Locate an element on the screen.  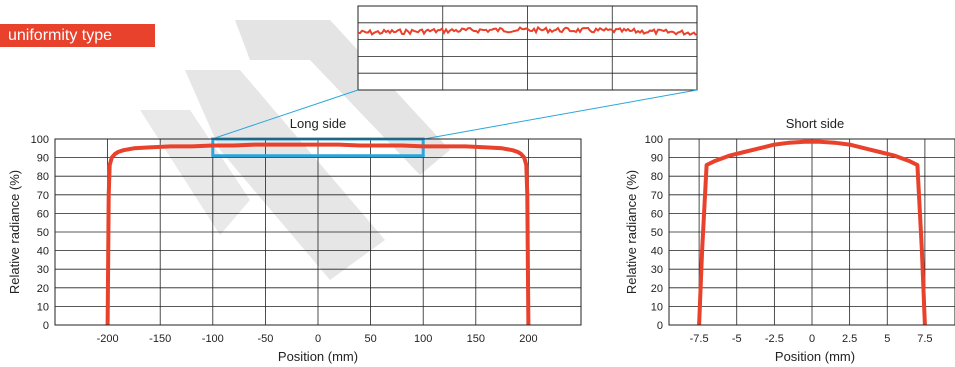
long-x-tick-label: 200 is located at coordinates (528, 339).